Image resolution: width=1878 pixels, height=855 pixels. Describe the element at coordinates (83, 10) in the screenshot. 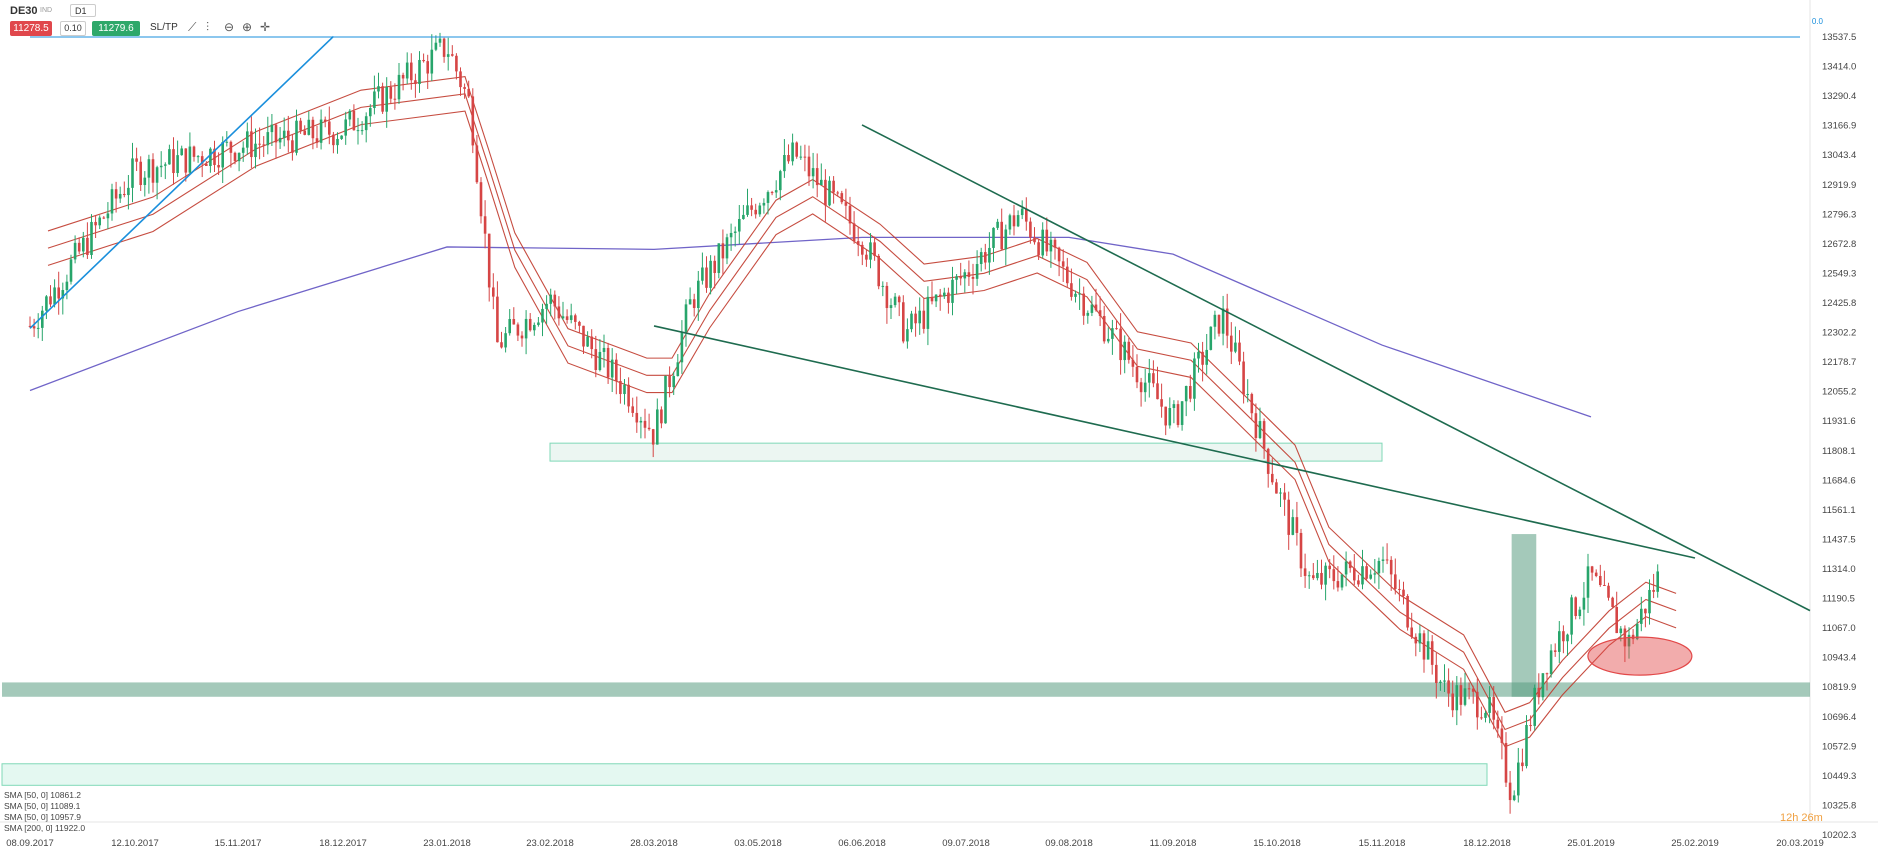

I see `timeframe-select: D1` at that location.